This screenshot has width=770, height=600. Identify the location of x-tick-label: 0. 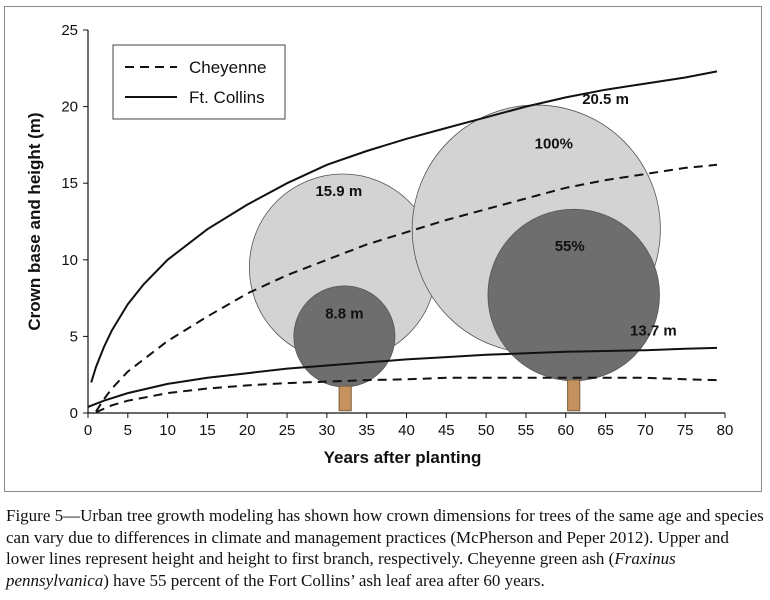
(88, 430).